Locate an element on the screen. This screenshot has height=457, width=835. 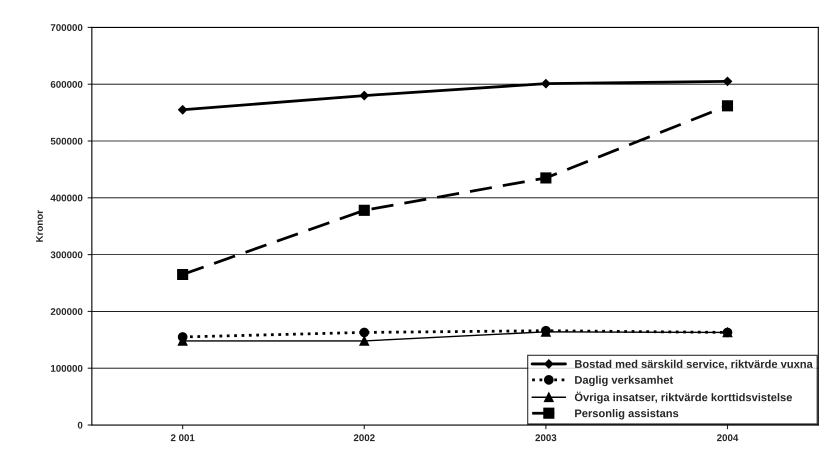
y-tick-label: 200000 is located at coordinates (66, 312).